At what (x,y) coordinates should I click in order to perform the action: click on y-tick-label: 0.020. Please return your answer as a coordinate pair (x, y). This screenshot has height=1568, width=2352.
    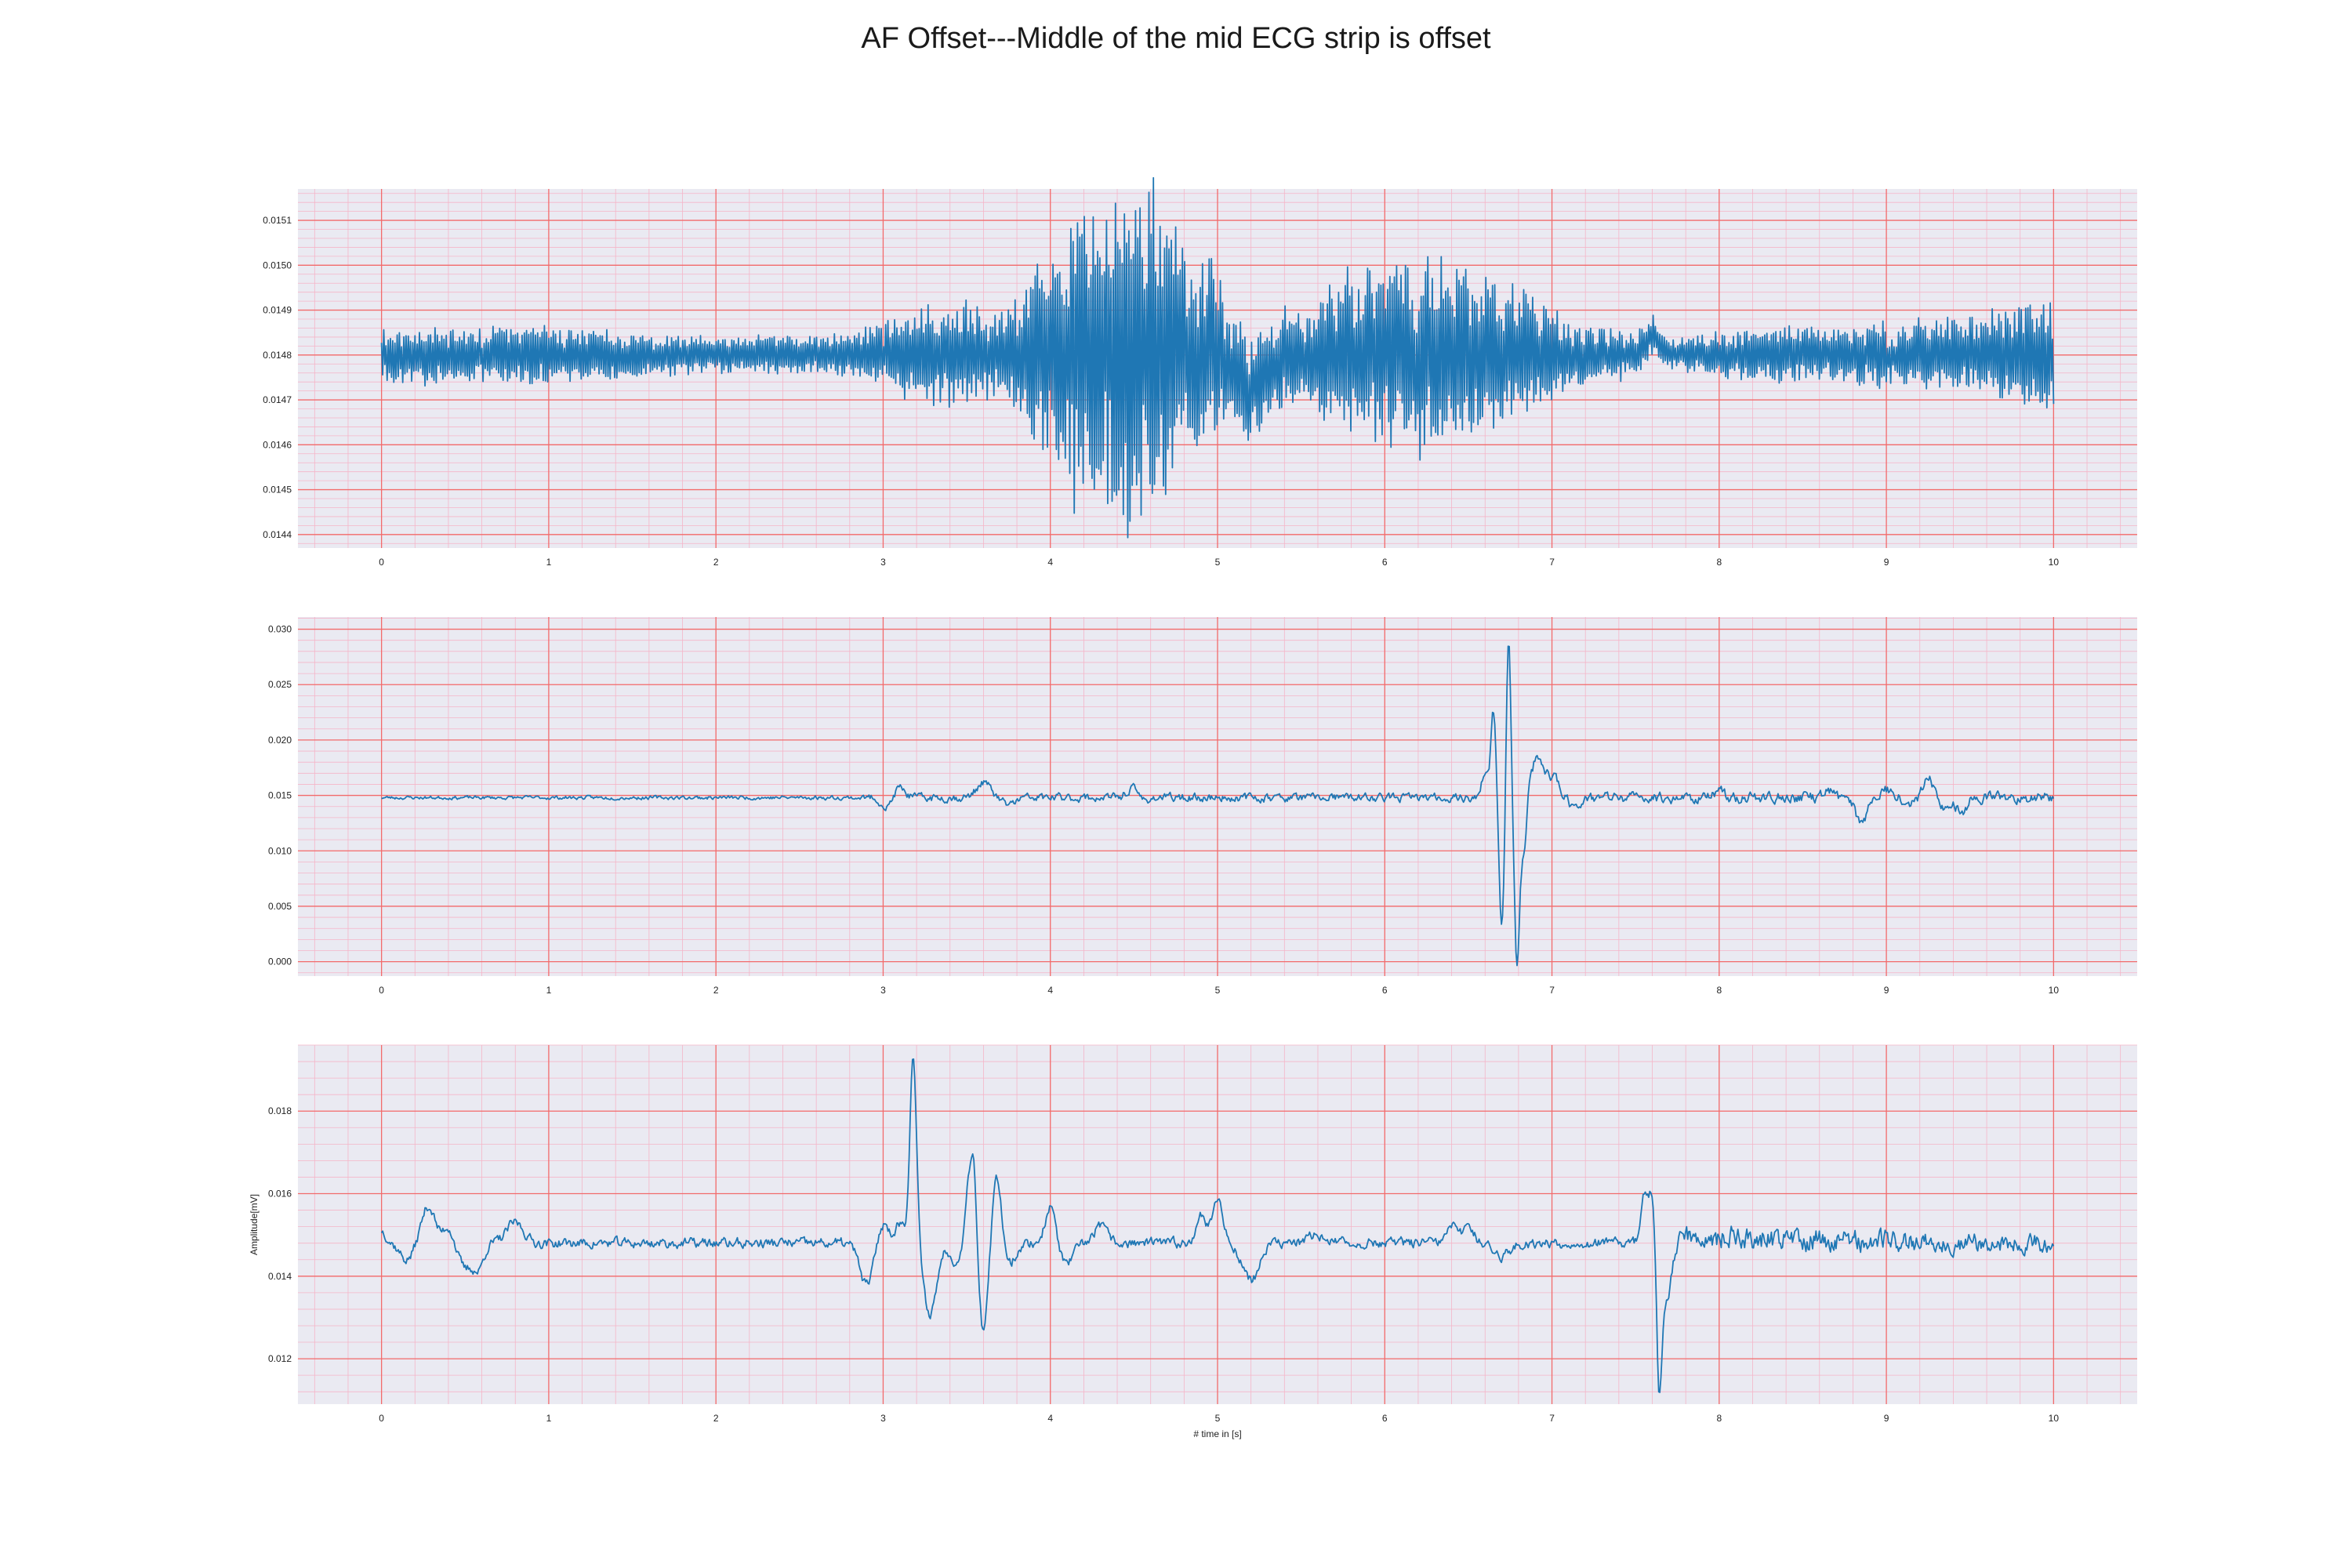
    Looking at the image, I should click on (280, 740).